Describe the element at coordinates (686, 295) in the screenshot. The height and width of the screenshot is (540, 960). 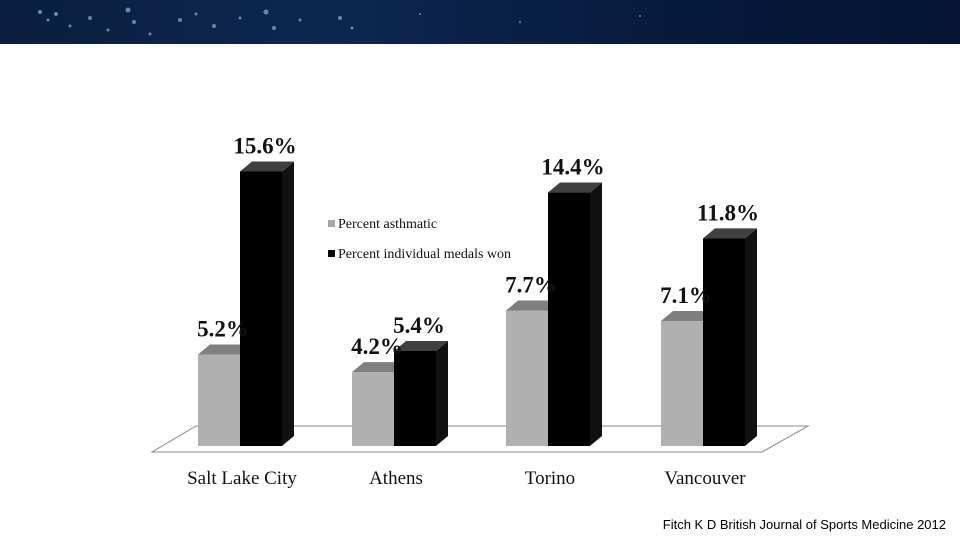
I see `data-label: 7.1%` at that location.